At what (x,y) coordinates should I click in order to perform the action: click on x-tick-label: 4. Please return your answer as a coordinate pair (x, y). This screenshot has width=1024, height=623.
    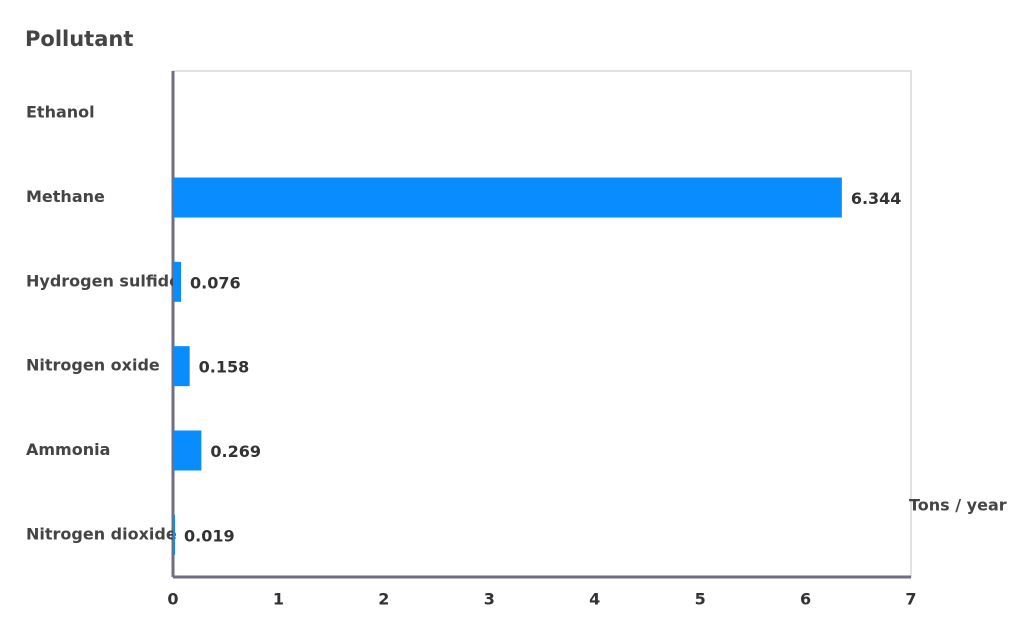
    Looking at the image, I should click on (594, 599).